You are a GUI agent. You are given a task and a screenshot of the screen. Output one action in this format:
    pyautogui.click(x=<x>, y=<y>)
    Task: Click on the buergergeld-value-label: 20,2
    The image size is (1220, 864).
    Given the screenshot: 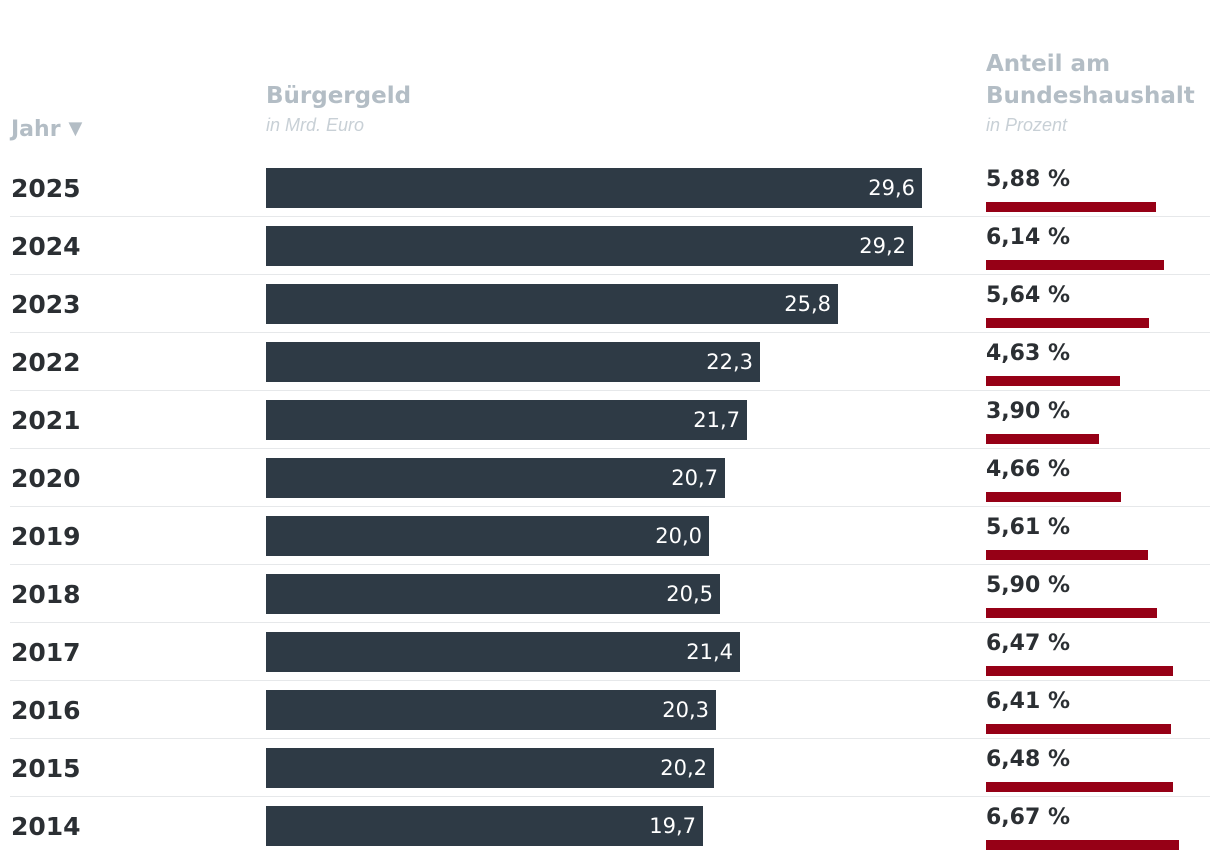 What is the action you would take?
    pyautogui.click(x=683, y=768)
    